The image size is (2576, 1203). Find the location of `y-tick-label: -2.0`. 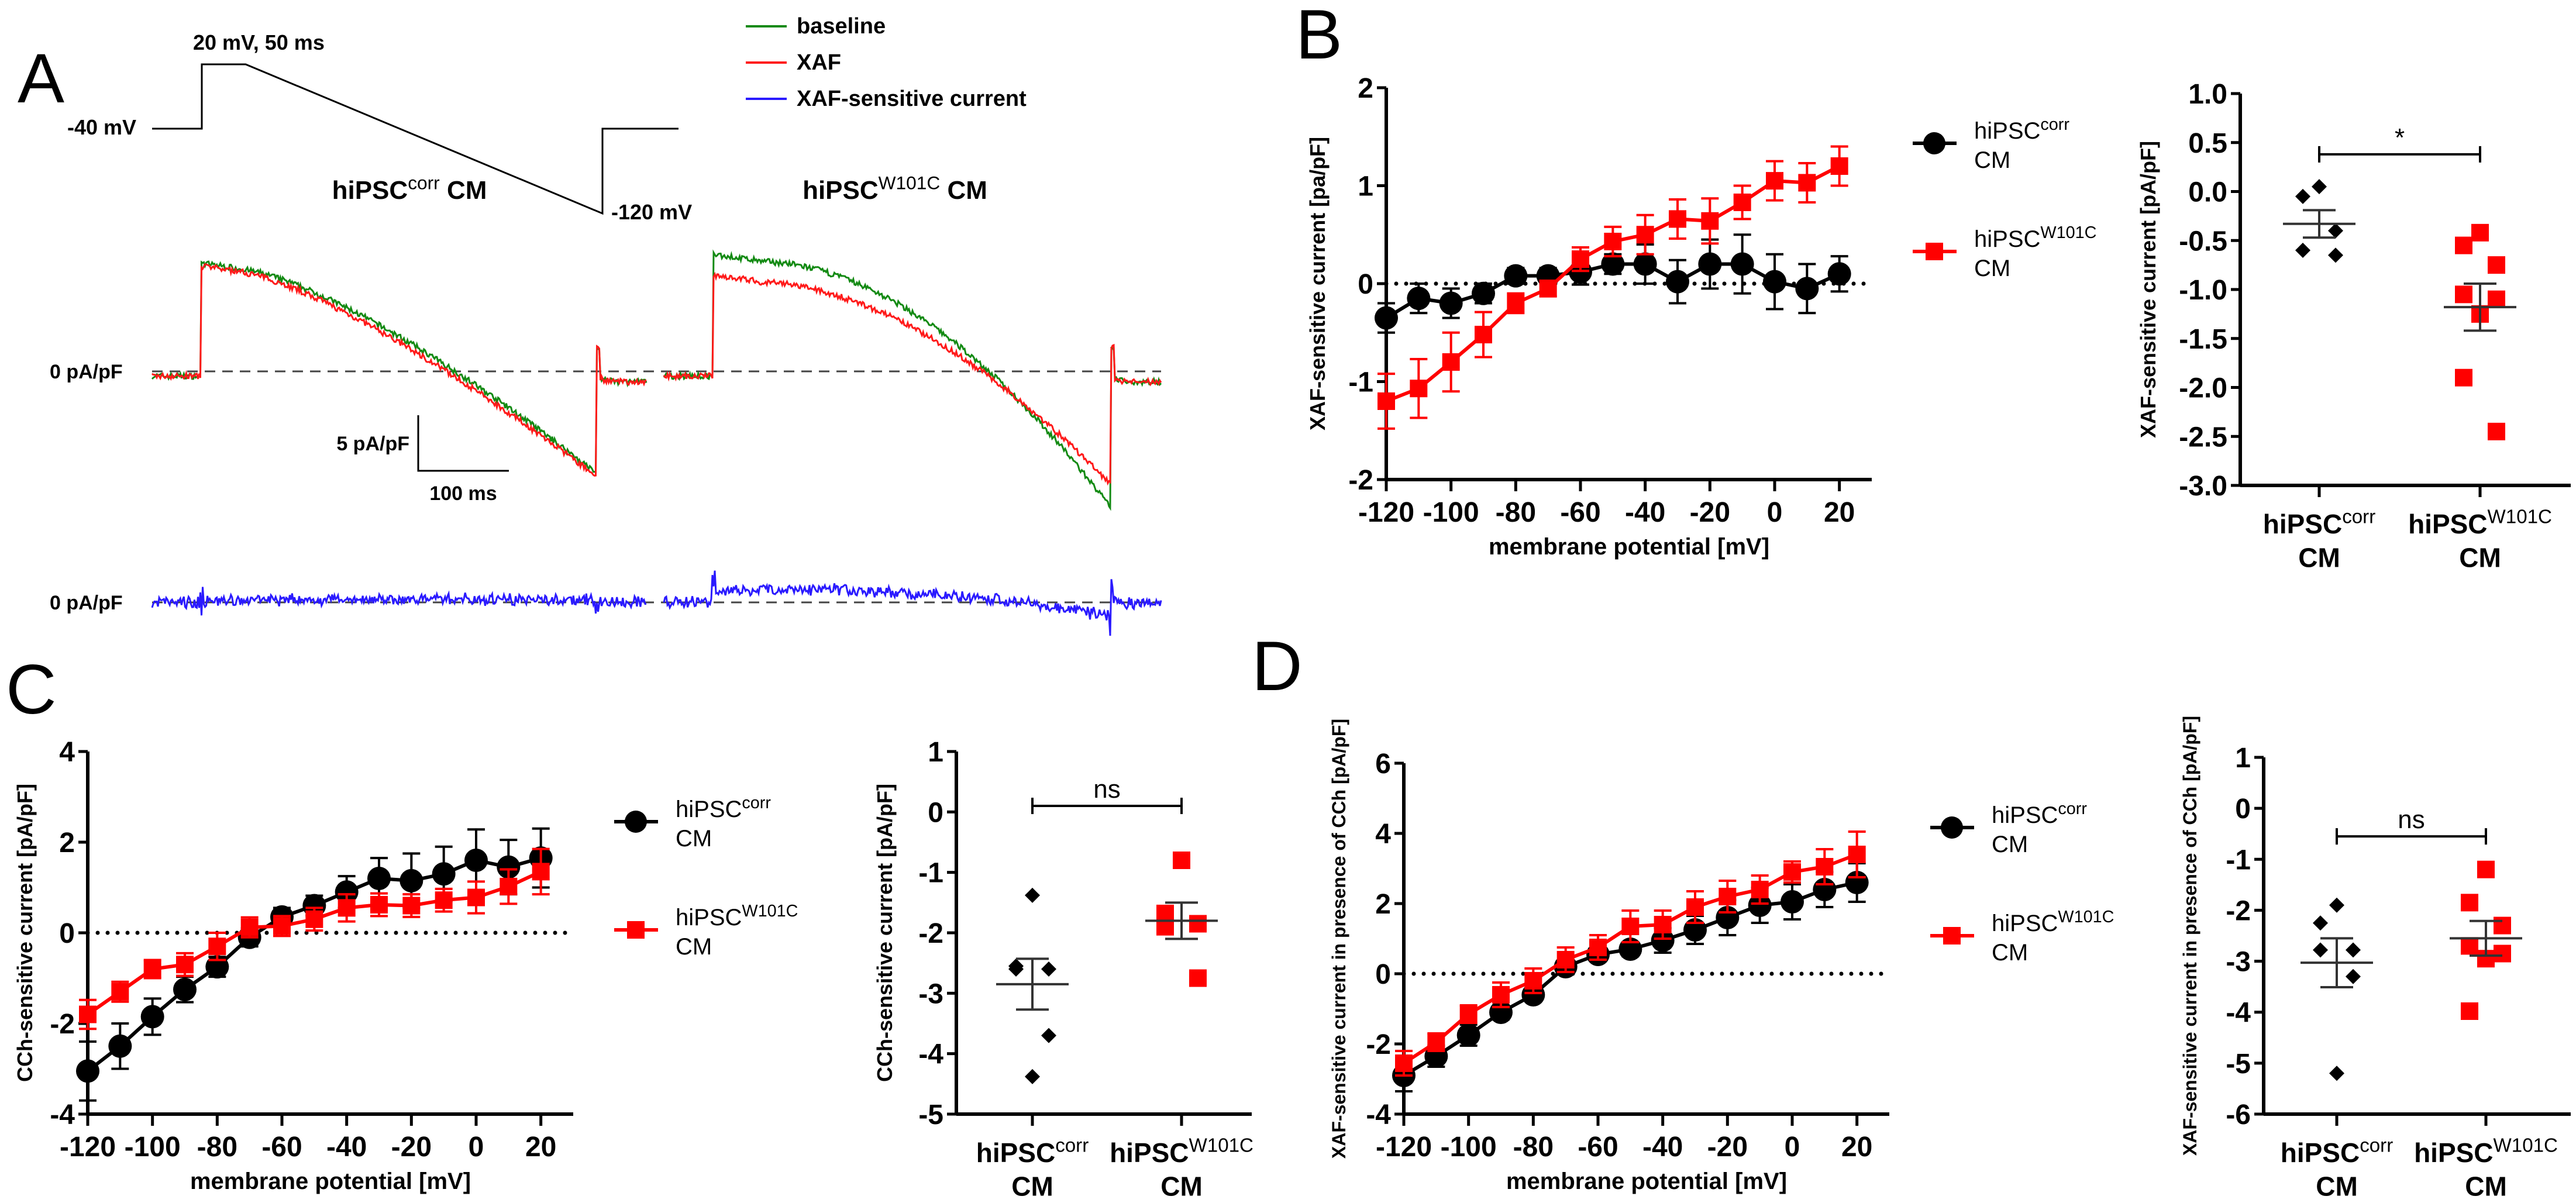

y-tick-label: -2.0 is located at coordinates (2203, 388).